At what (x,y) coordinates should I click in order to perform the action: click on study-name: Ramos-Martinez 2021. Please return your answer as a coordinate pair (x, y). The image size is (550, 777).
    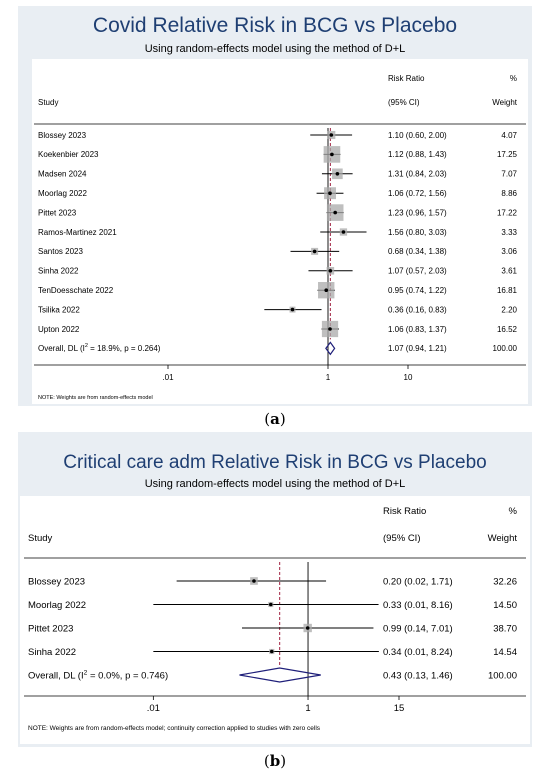
    Looking at the image, I should click on (77, 232).